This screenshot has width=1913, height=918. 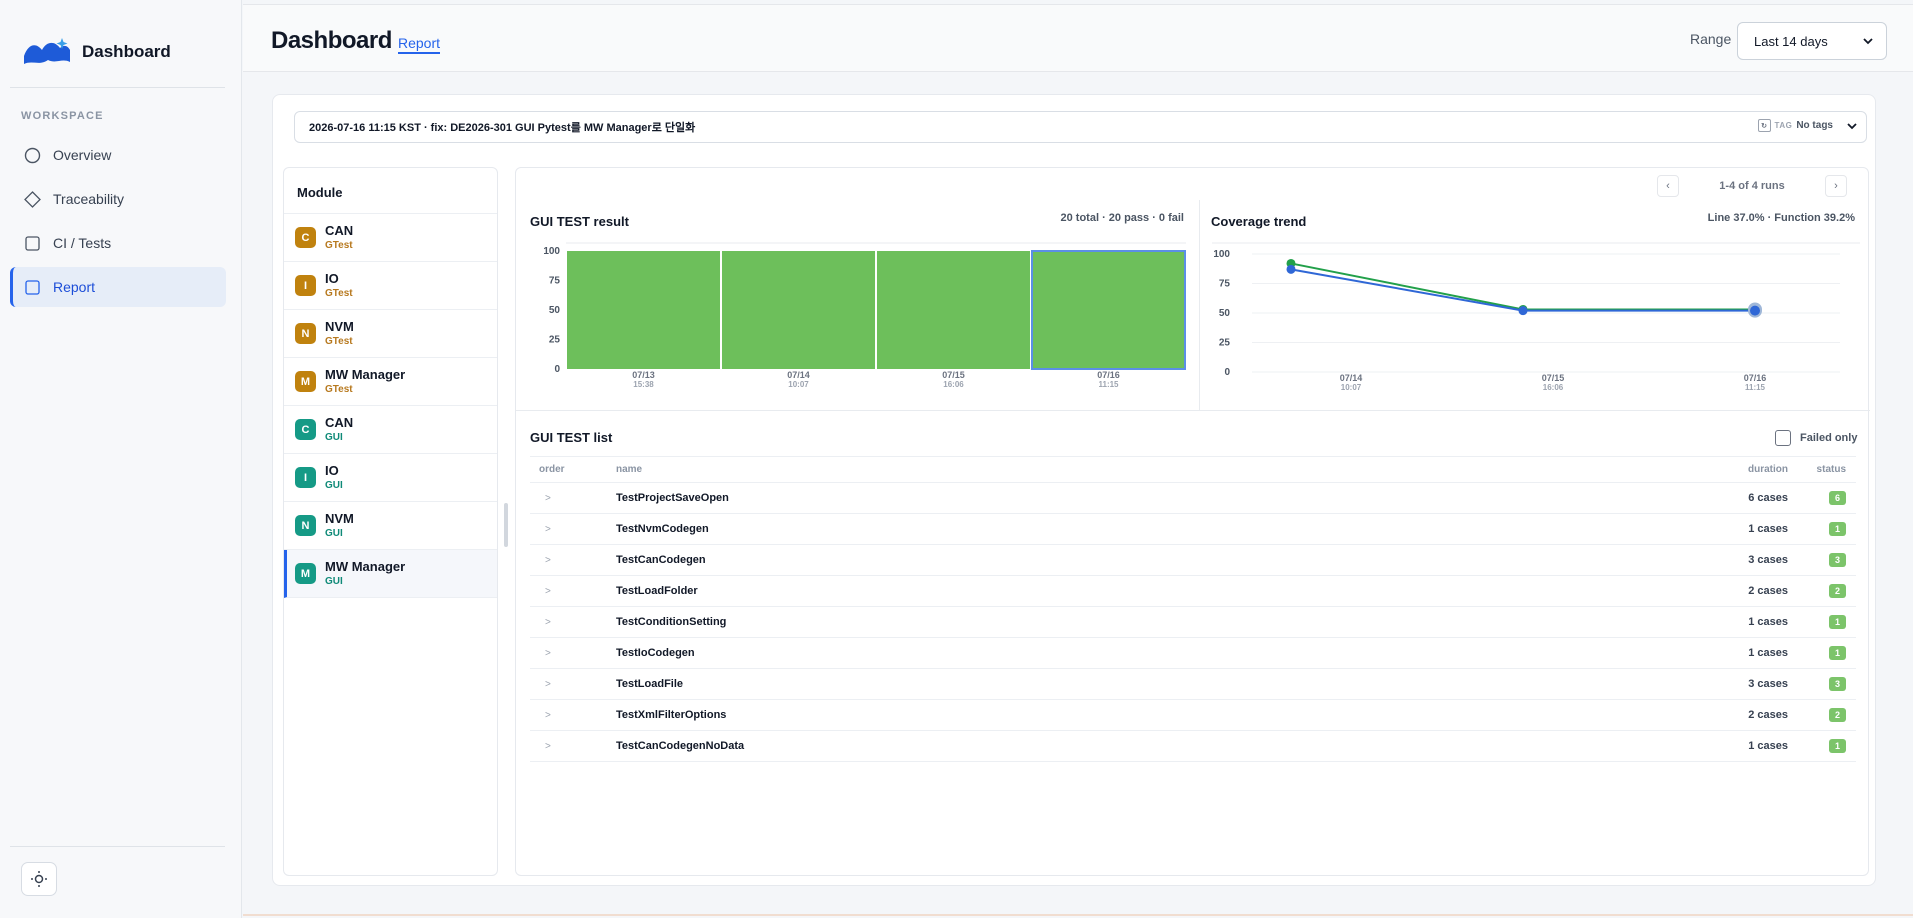 I want to click on module-badge: I, so click(x=305, y=477).